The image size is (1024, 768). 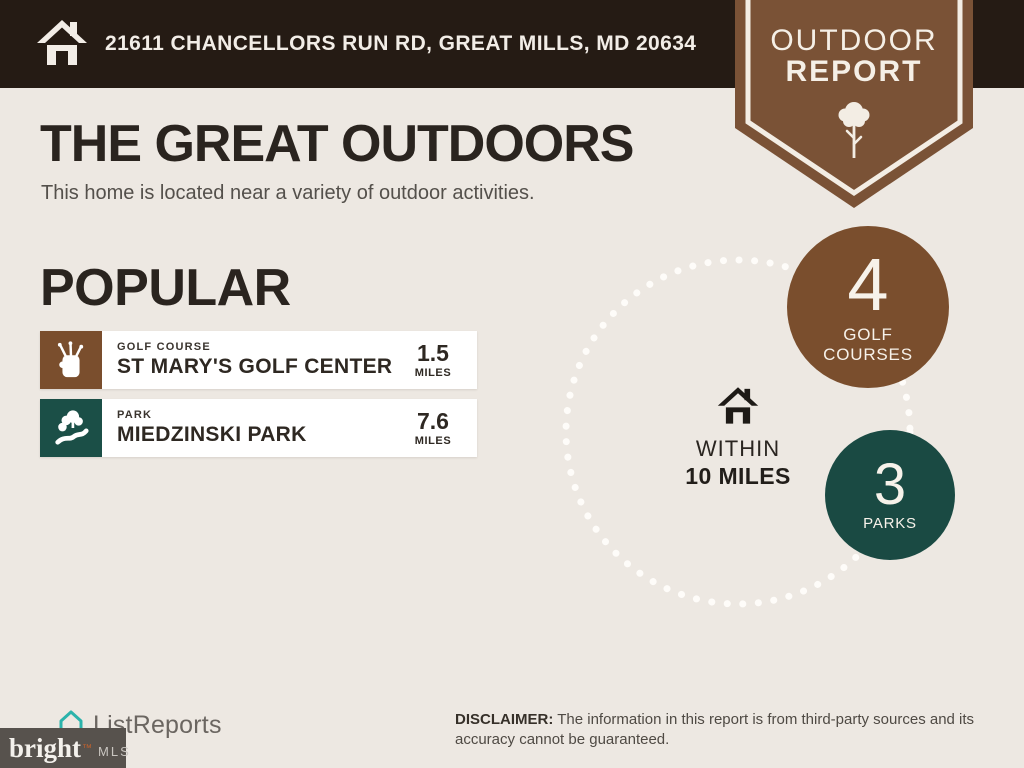 What do you see at coordinates (868, 335) in the screenshot?
I see `stat-label-line1: GOLF` at bounding box center [868, 335].